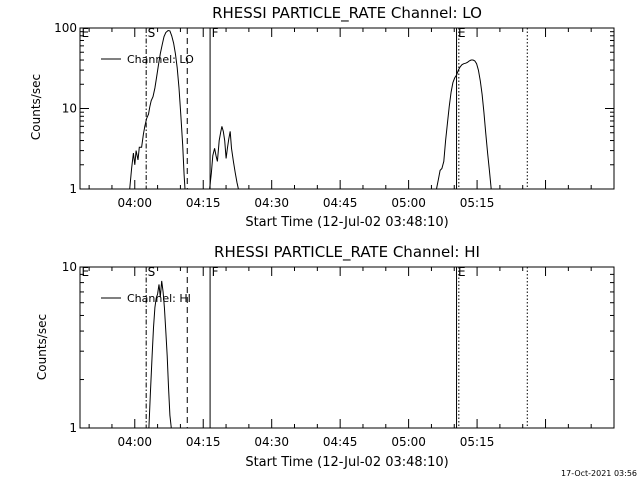 The width and height of the screenshot is (640, 480). What do you see at coordinates (159, 298) in the screenshot?
I see `legend-label: Channel: HI` at bounding box center [159, 298].